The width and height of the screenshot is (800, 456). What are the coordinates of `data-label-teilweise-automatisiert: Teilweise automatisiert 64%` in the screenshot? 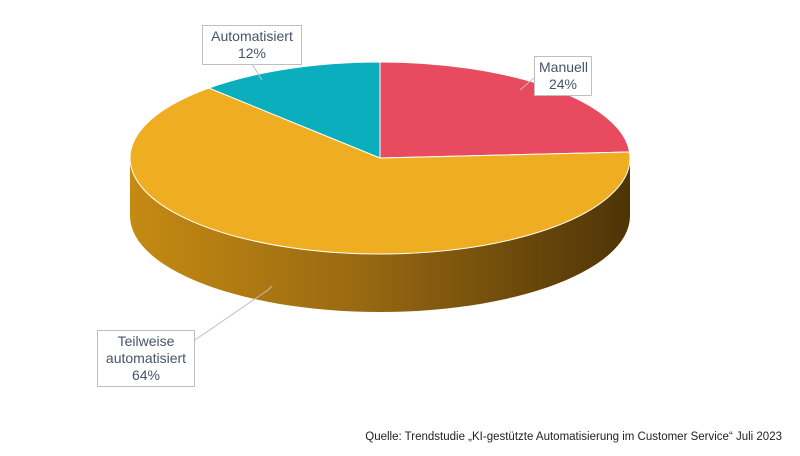 It's located at (146, 358).